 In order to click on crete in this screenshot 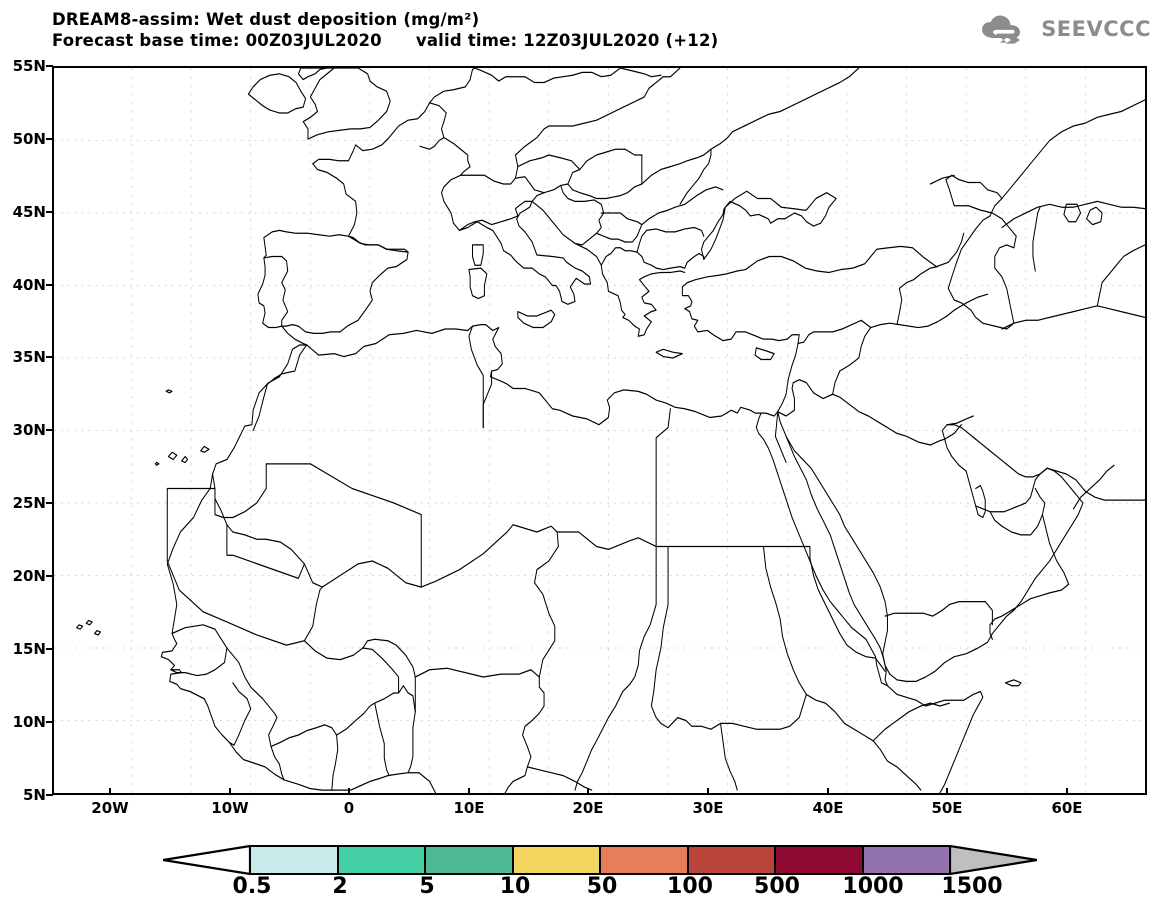, I will do `click(669, 353)`.